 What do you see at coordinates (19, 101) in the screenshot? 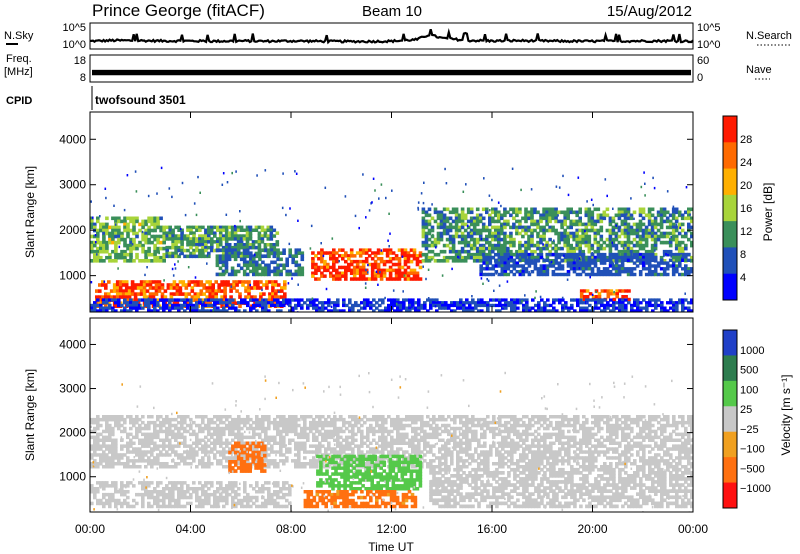
I see `cpid-label: CPID` at bounding box center [19, 101].